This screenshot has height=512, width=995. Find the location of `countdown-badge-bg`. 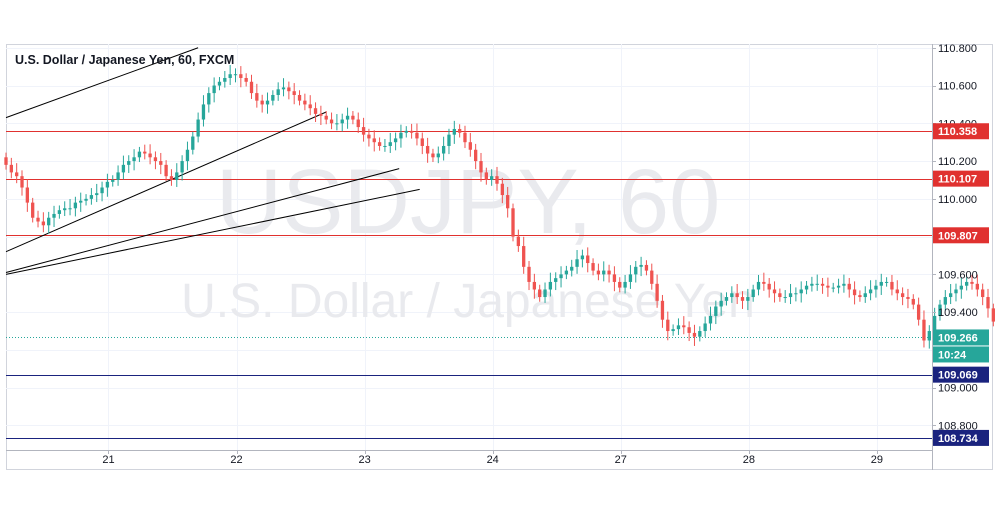

countdown-badge-bg is located at coordinates (961, 354).